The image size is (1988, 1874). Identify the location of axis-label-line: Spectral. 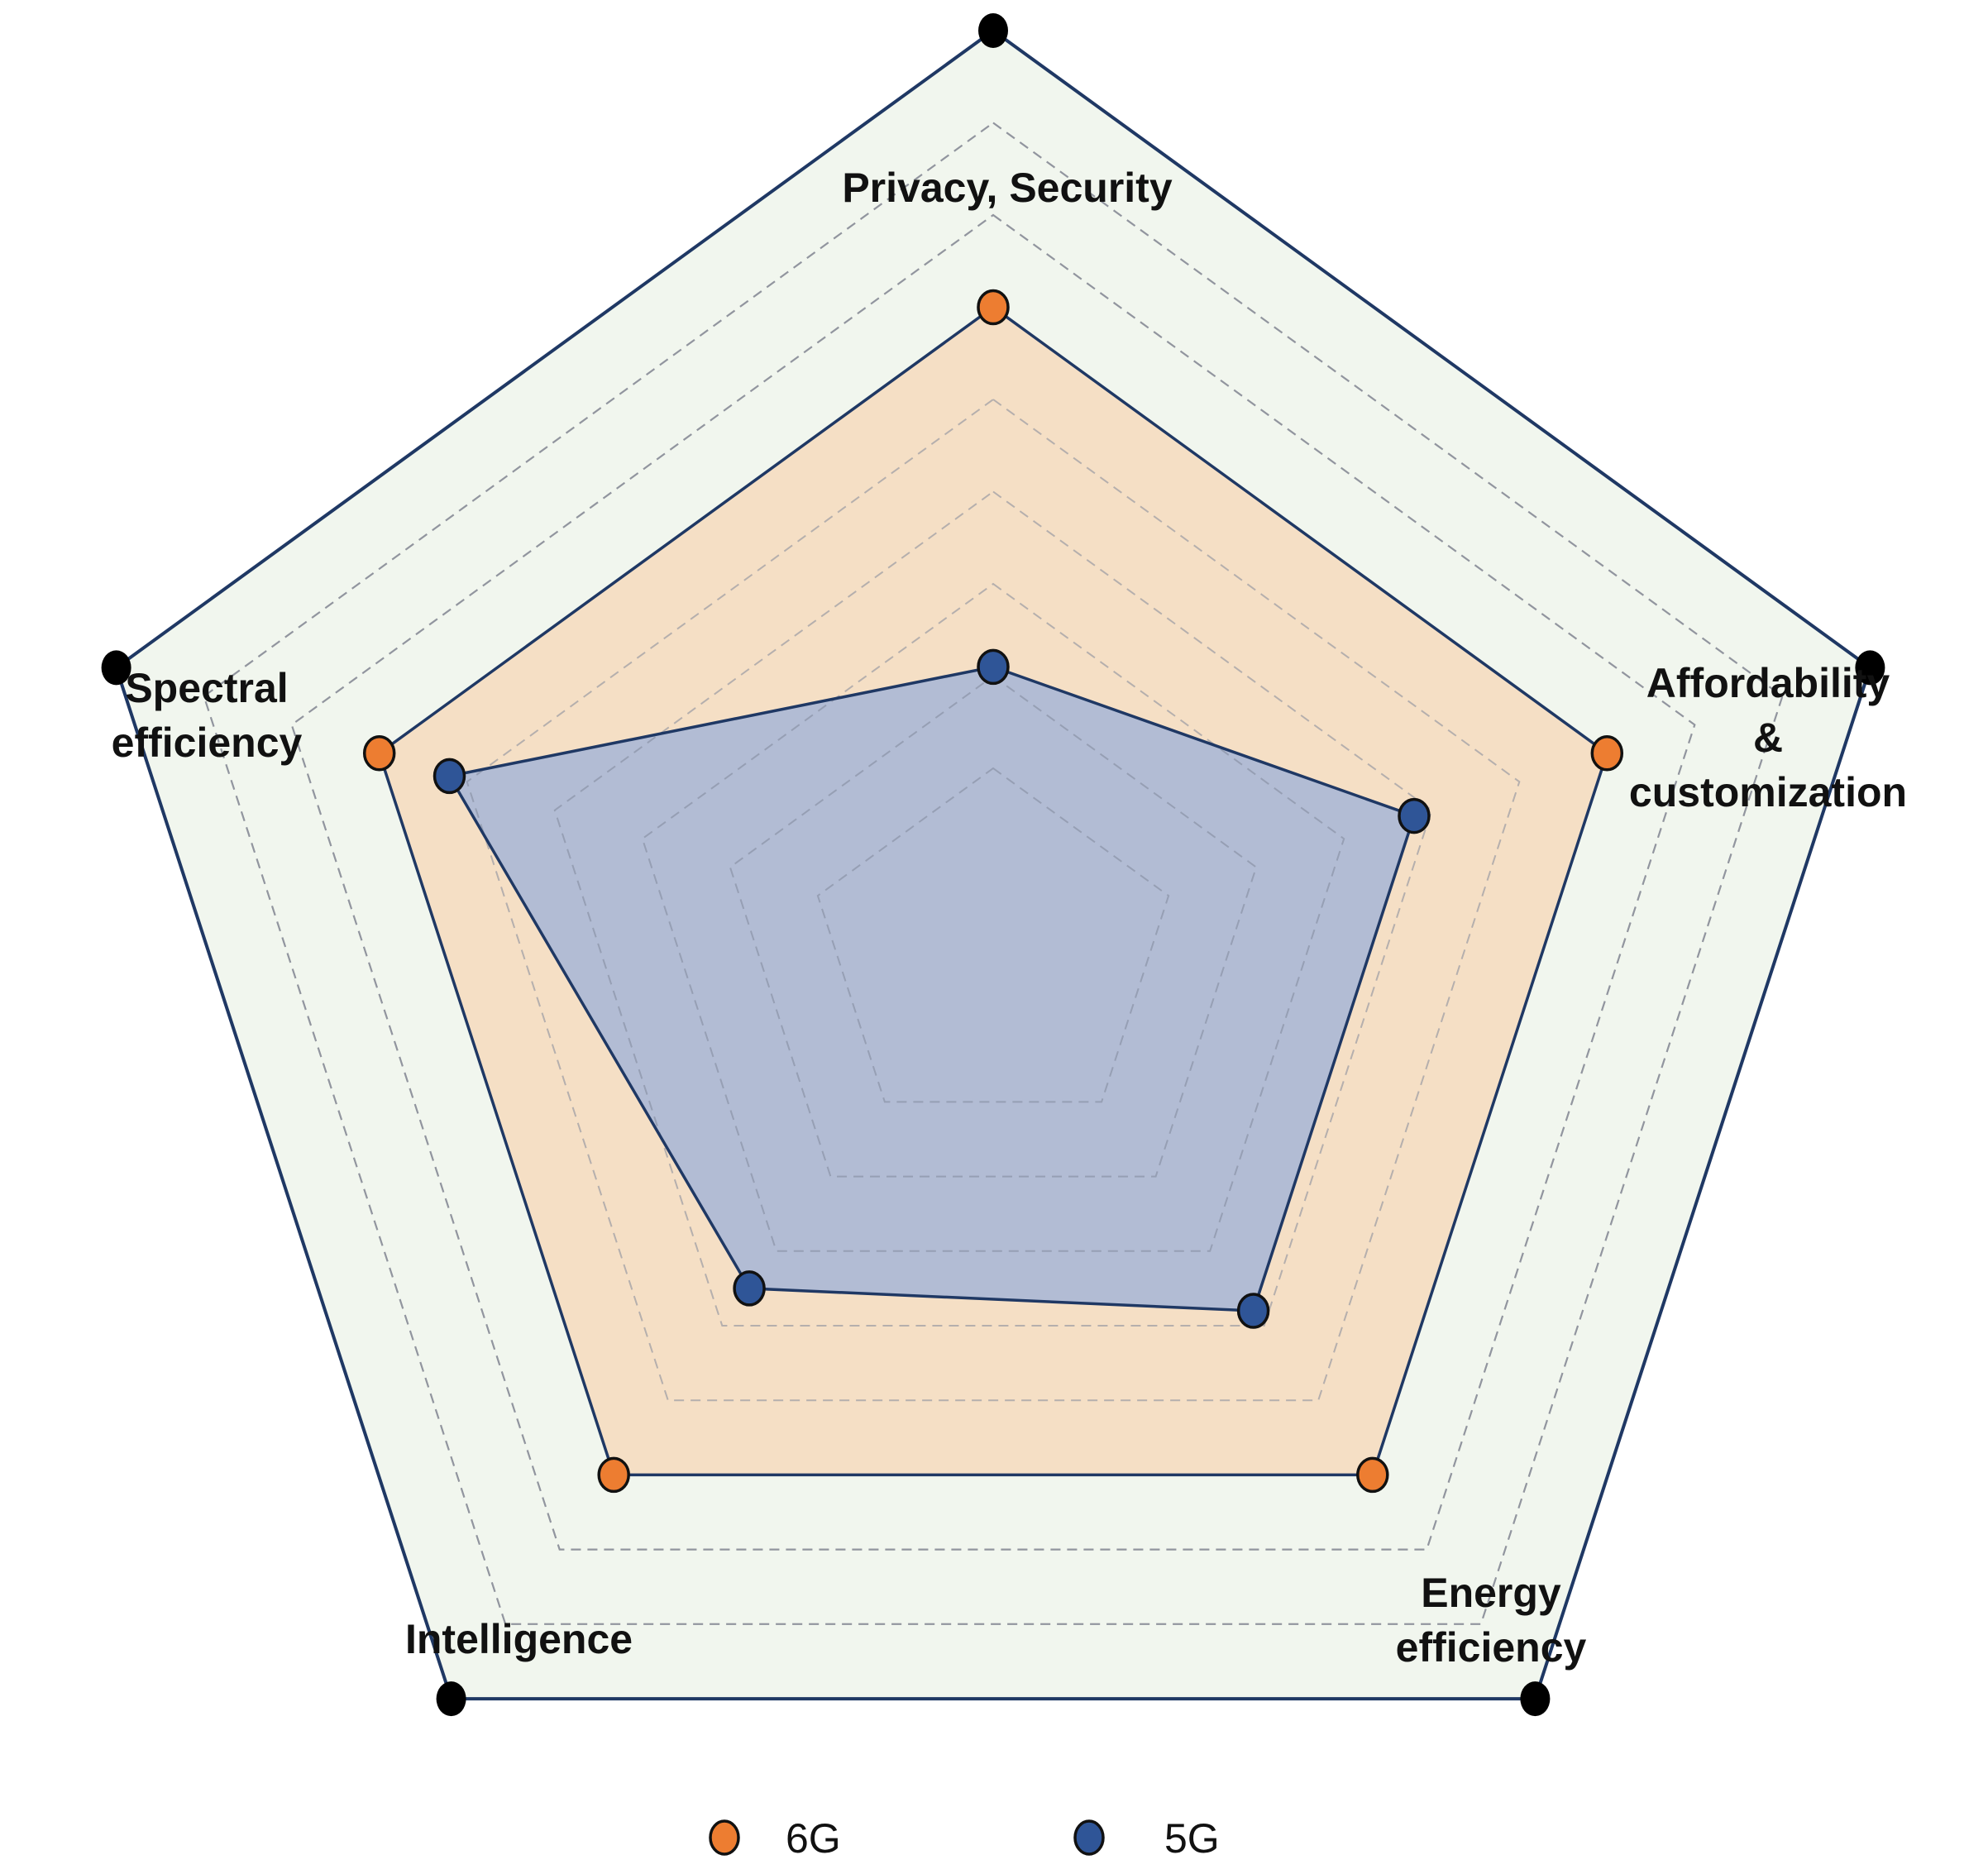
(207, 688).